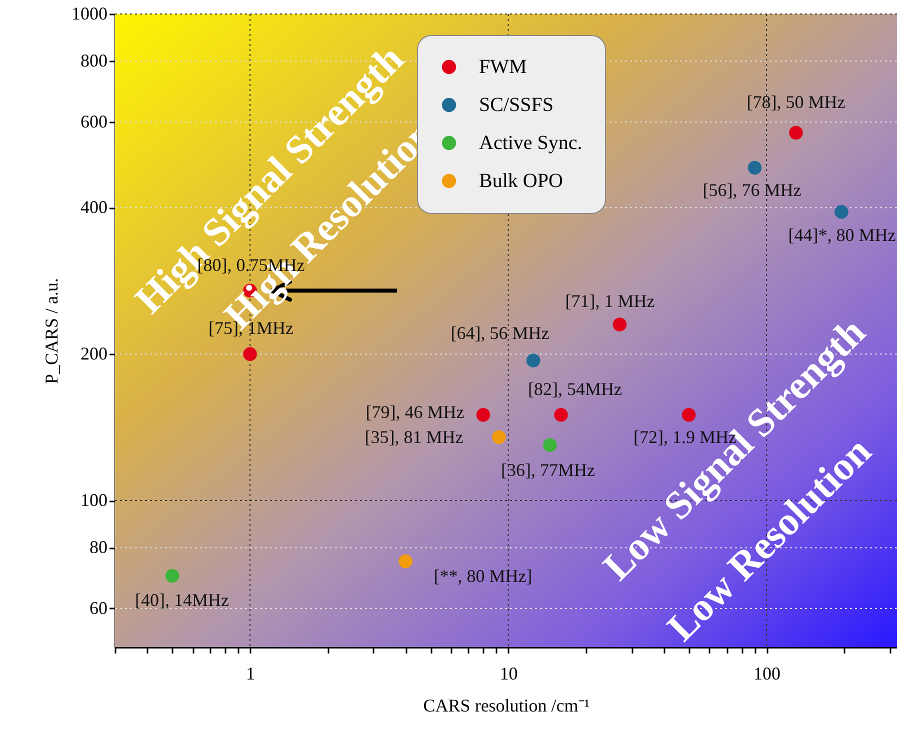 Image resolution: width=897 pixels, height=736 pixels. What do you see at coordinates (94, 354) in the screenshot?
I see `y-tick-label: 200` at bounding box center [94, 354].